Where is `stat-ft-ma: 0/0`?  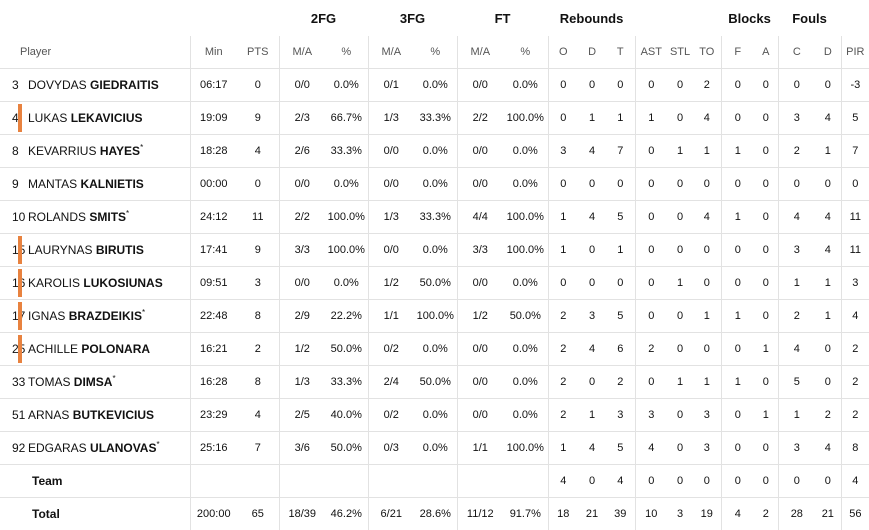
stat-ft-ma: 0/0 is located at coordinates (480, 151).